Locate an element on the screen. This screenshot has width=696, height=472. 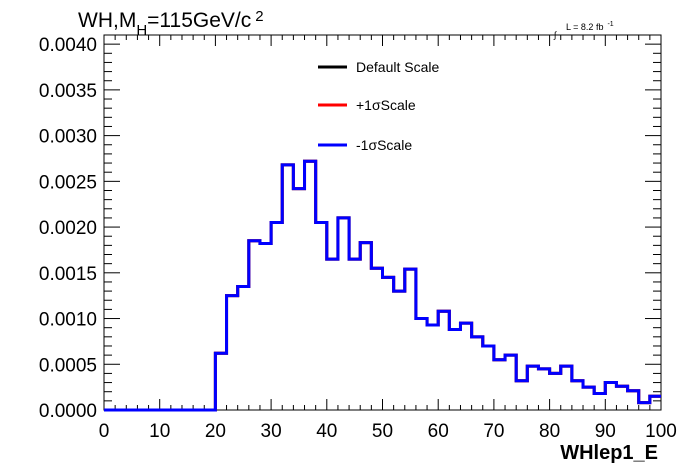
x-tick-label: 30 is located at coordinates (271, 431).